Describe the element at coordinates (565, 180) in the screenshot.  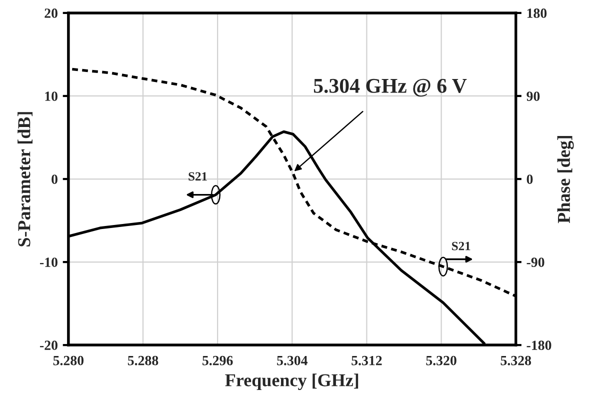
I see `y2-axis-title: Phase [deg]` at that location.